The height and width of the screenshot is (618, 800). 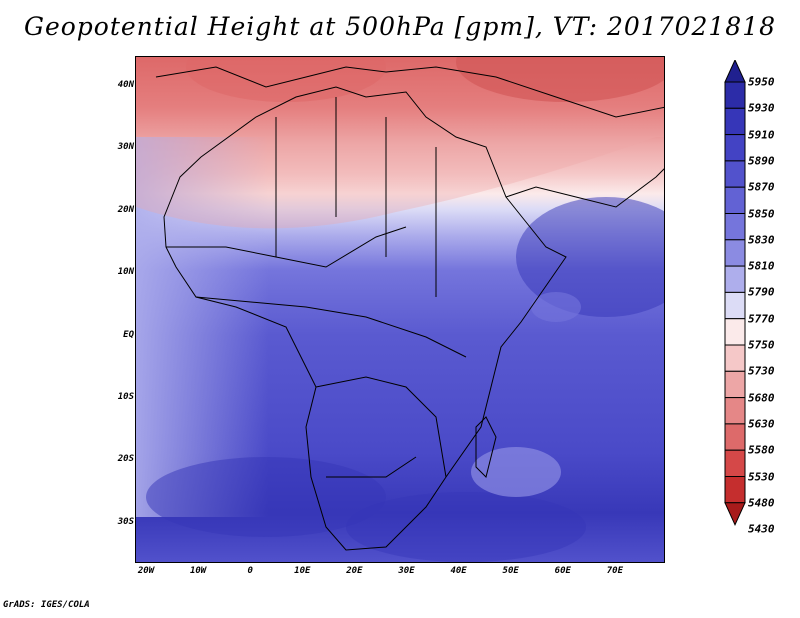 What do you see at coordinates (302, 571) in the screenshot?
I see `lon-label: 10E` at bounding box center [302, 571].